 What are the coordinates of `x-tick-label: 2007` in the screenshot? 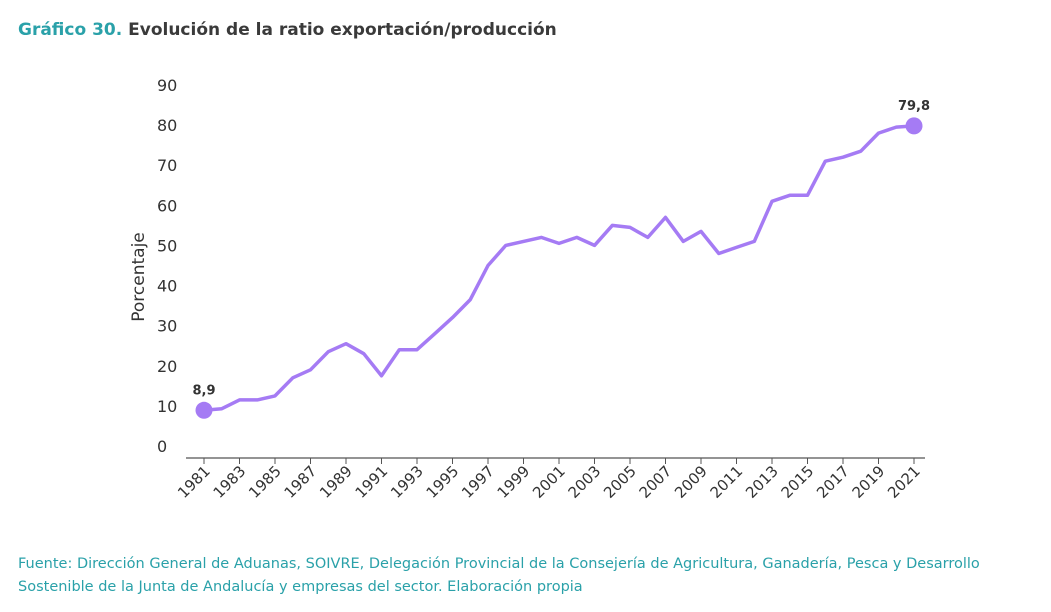 It's located at (656, 482).